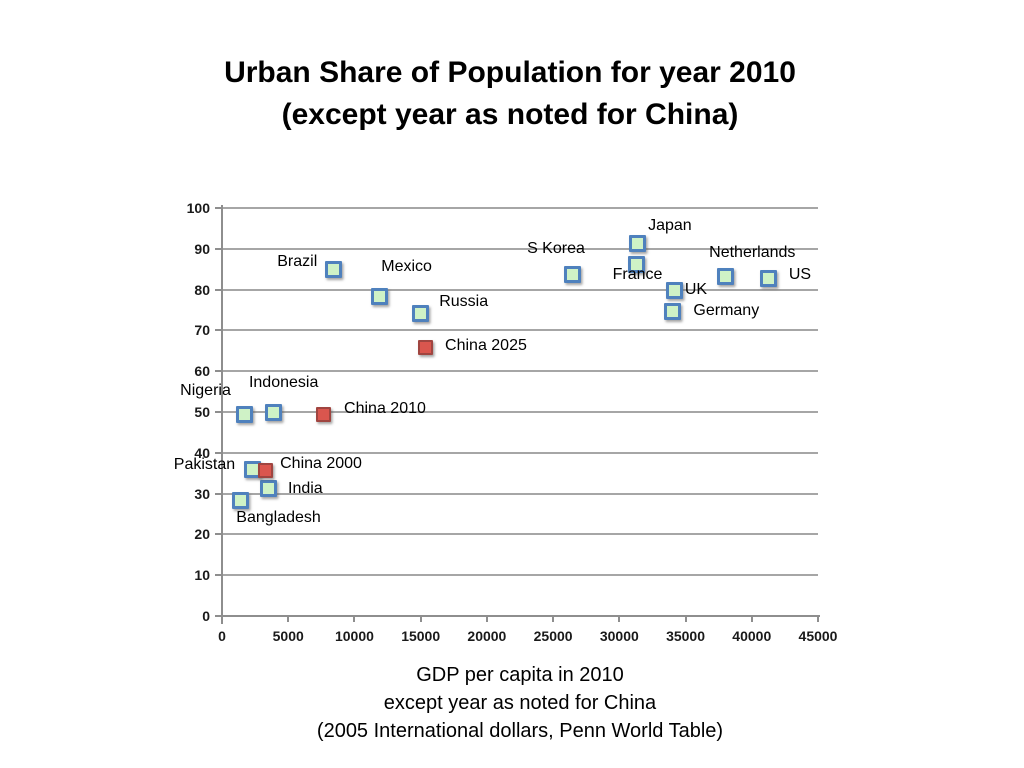  Describe the element at coordinates (520, 675) in the screenshot. I see `x-axis-caption-line1: GDP per capita in 2010` at that location.